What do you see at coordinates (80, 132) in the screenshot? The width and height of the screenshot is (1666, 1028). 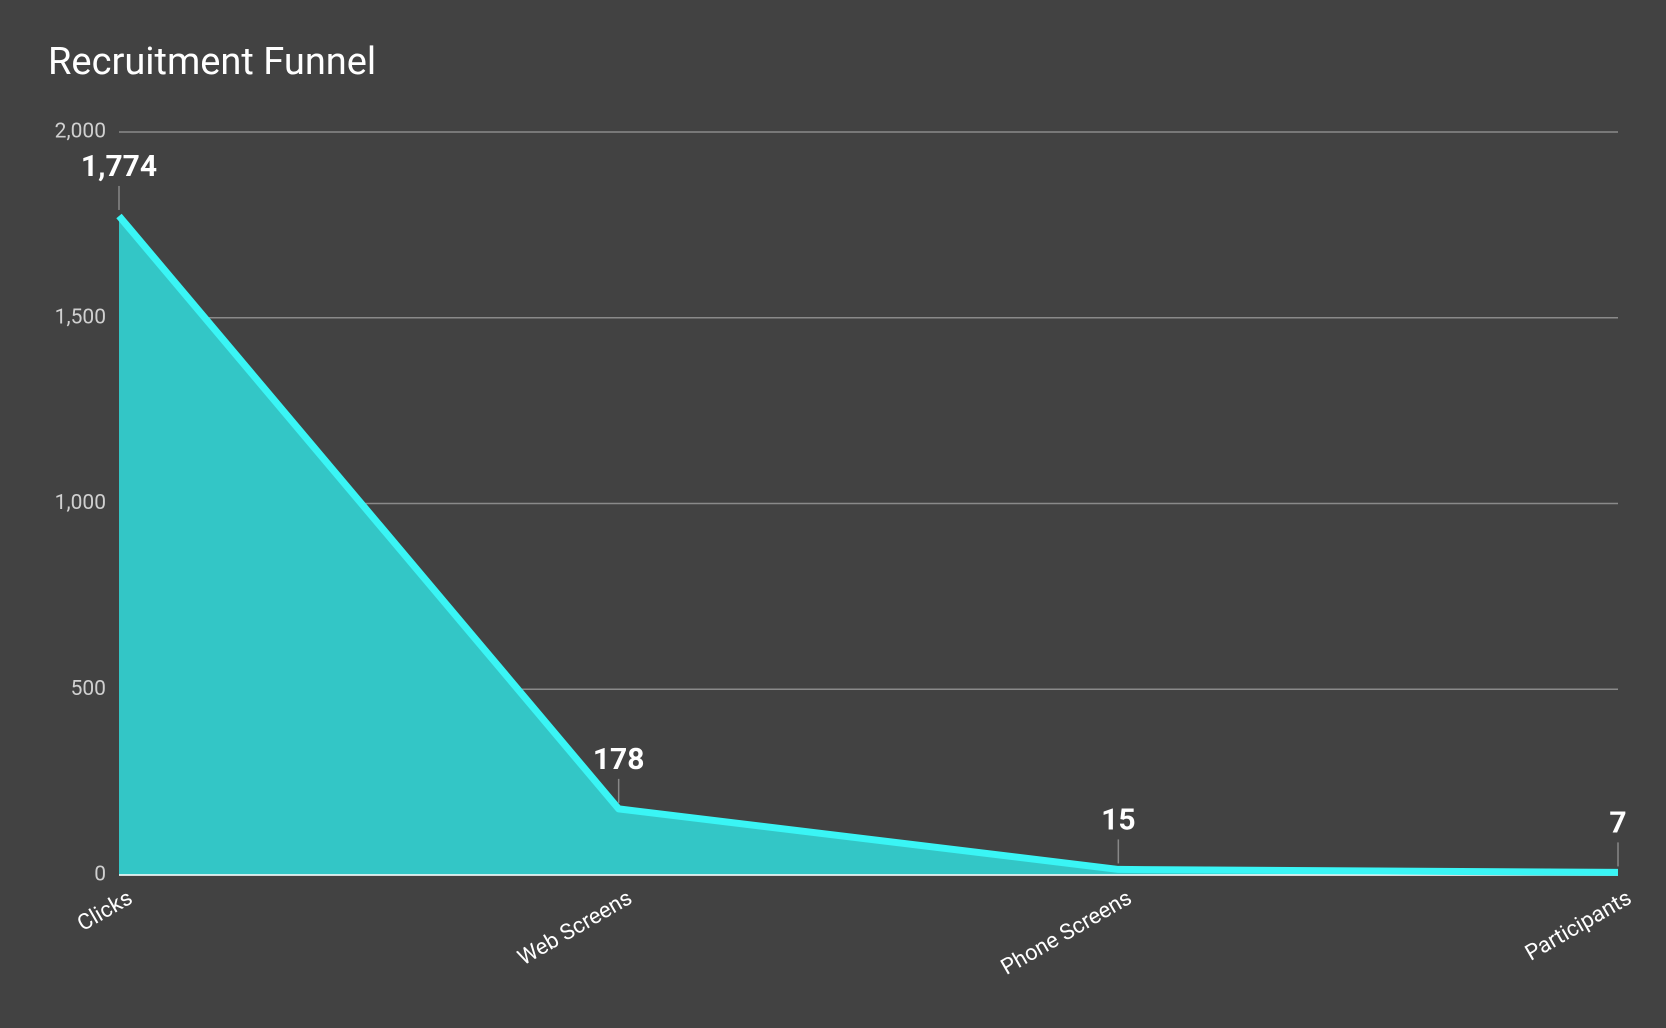 I see `y-tick-label: 2,000` at bounding box center [80, 132].